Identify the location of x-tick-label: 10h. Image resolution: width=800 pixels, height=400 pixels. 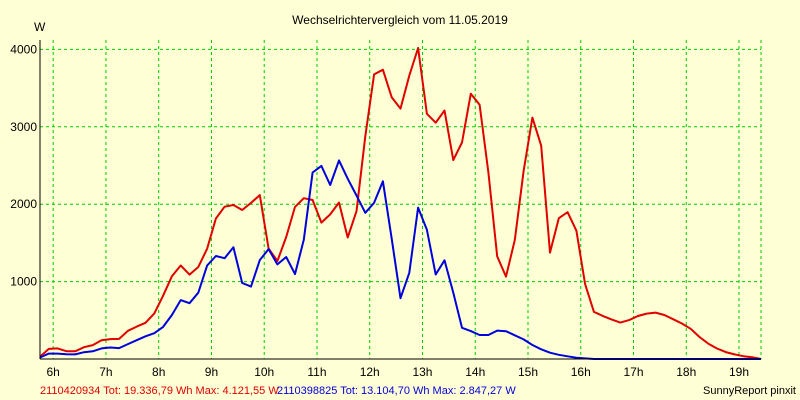
(264, 372).